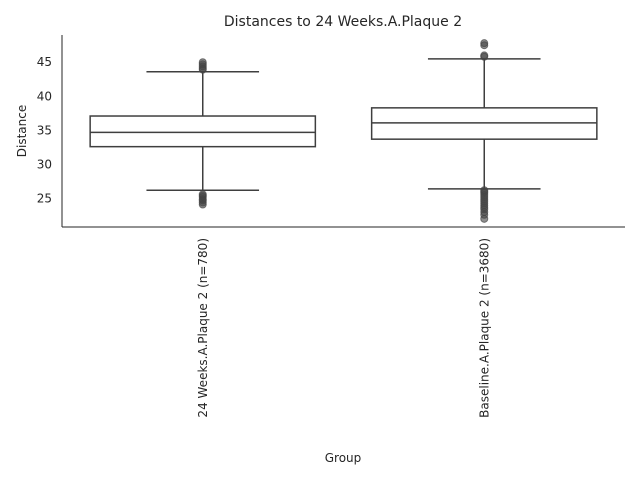  I want to click on x-tick-label: 24 Weeks.A.Plaque 2 (n=780), so click(203, 328).